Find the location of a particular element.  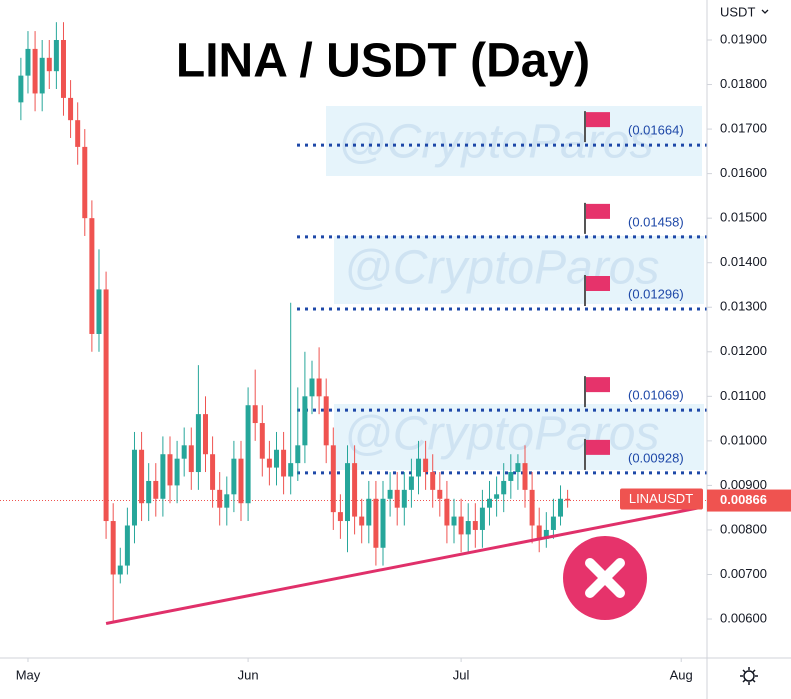

y-tick-label: 0.01300 is located at coordinates (743, 306).